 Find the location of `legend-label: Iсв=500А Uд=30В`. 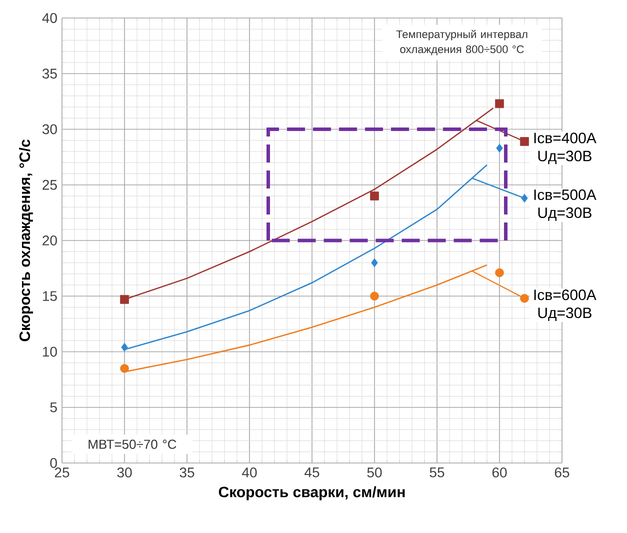

legend-label: Iсв=500А Uд=30В is located at coordinates (565, 205).